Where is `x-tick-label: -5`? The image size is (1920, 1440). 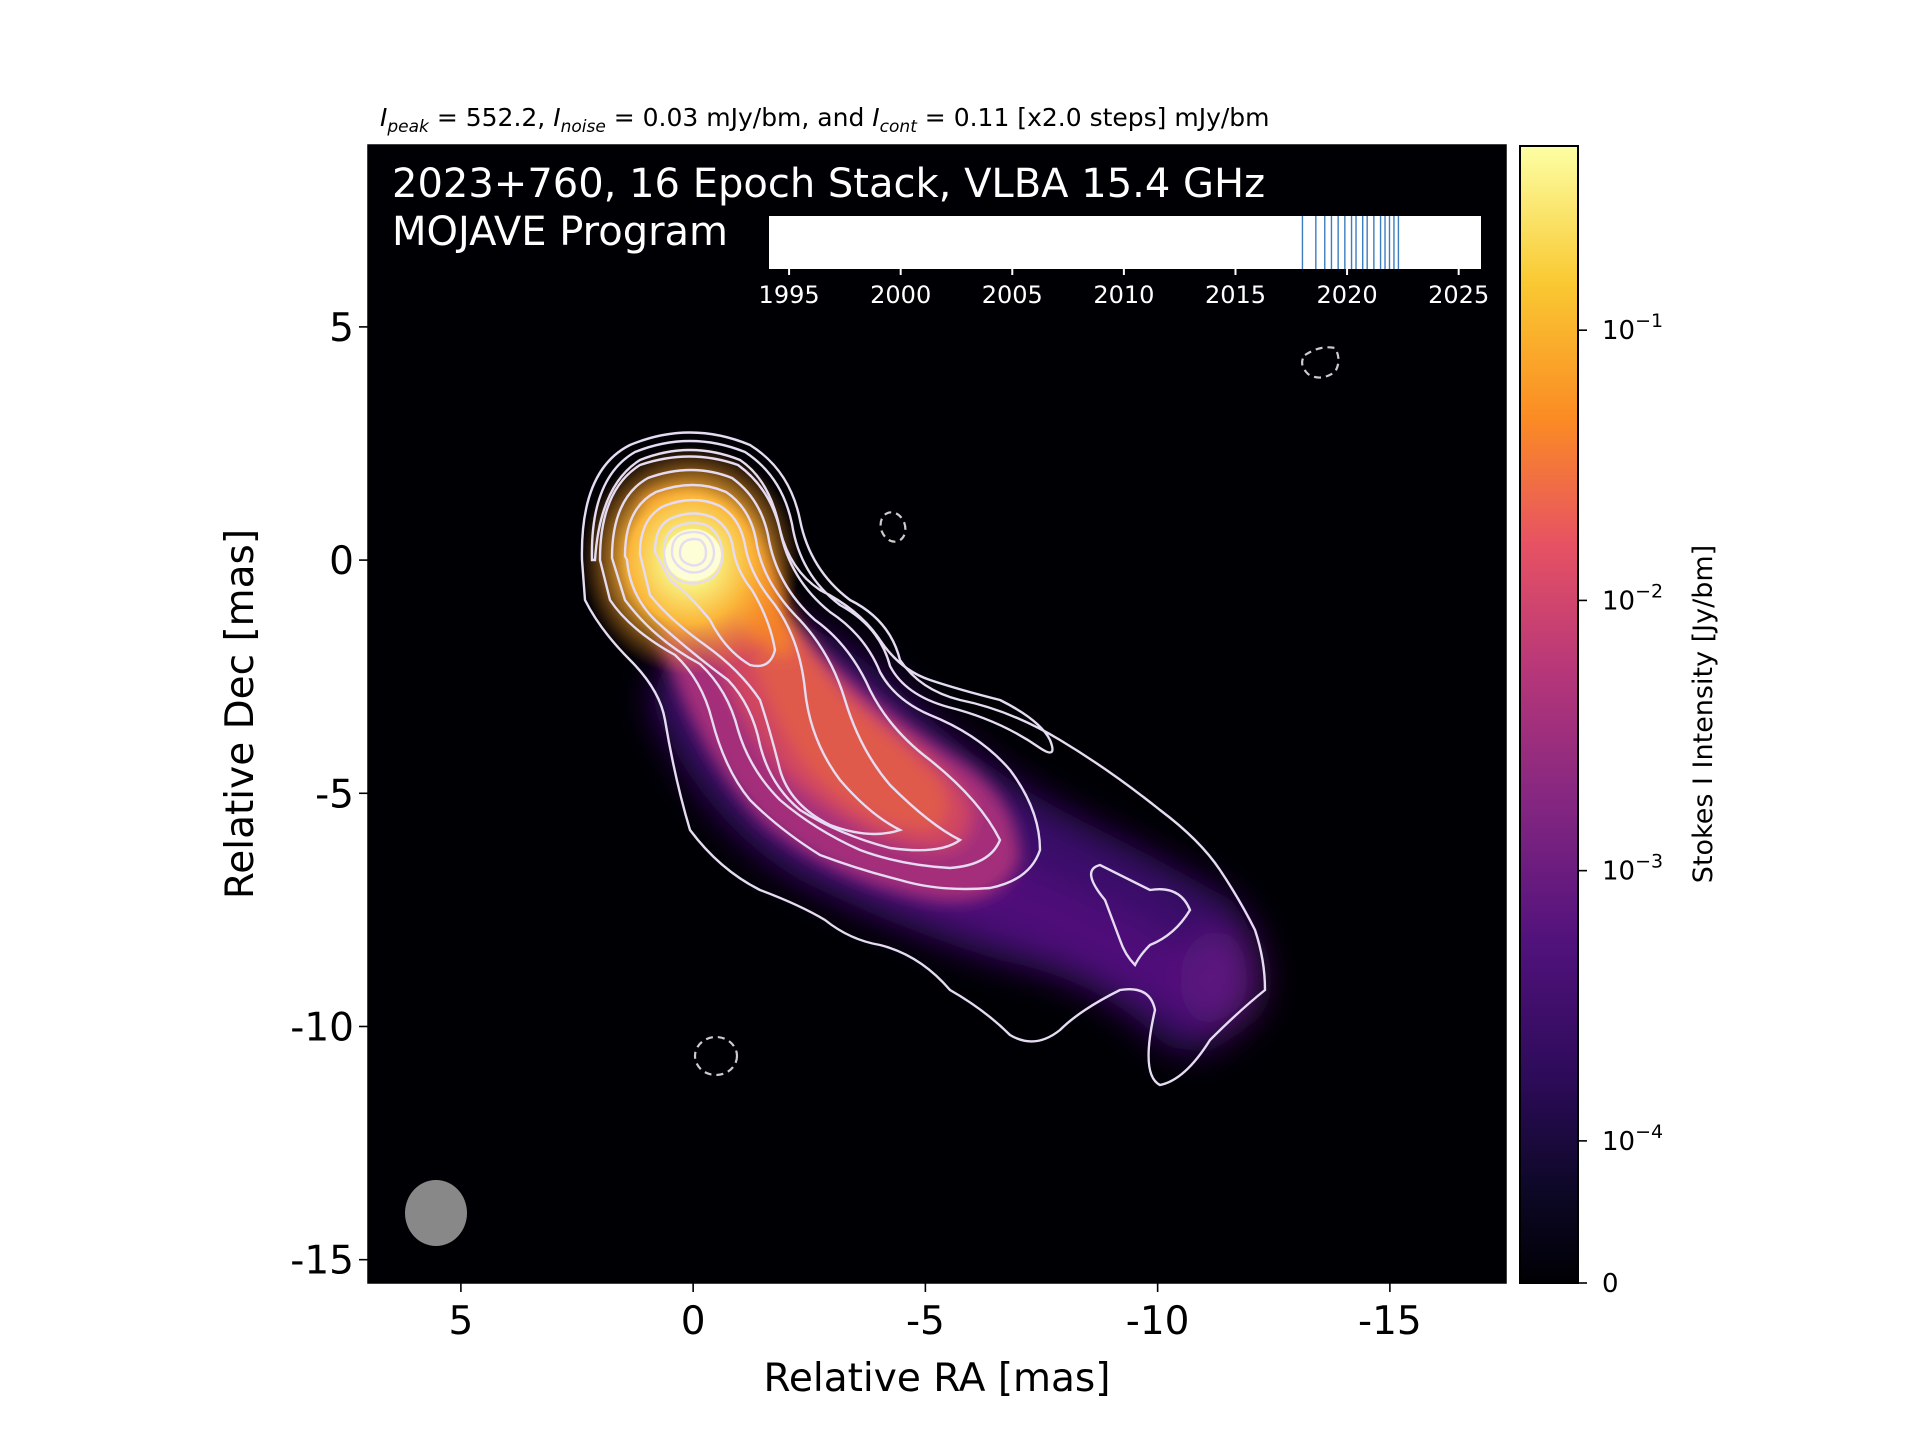
x-tick-label: -5 is located at coordinates (925, 1321).